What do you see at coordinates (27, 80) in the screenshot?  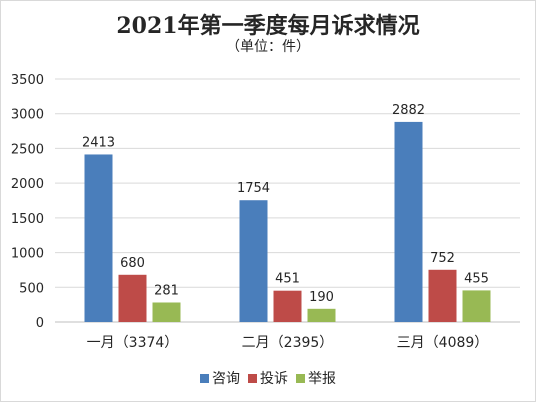 I see `y-tick-label: 3500` at bounding box center [27, 80].